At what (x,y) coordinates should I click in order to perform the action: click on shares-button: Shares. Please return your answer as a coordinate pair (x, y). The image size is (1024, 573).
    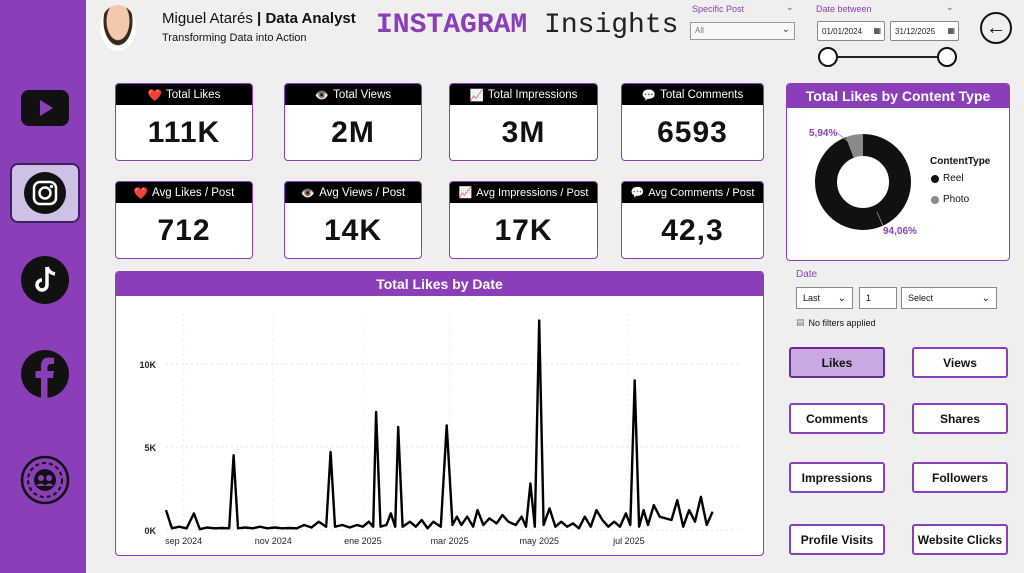
    Looking at the image, I should click on (960, 418).